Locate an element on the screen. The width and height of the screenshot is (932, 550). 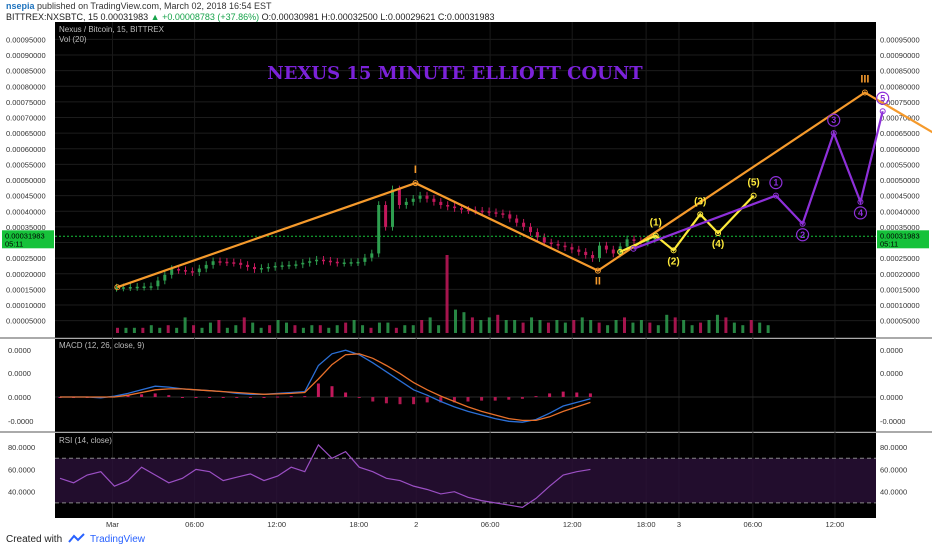
rsi-y-tick-left: 80.0000 is located at coordinates (21, 447).